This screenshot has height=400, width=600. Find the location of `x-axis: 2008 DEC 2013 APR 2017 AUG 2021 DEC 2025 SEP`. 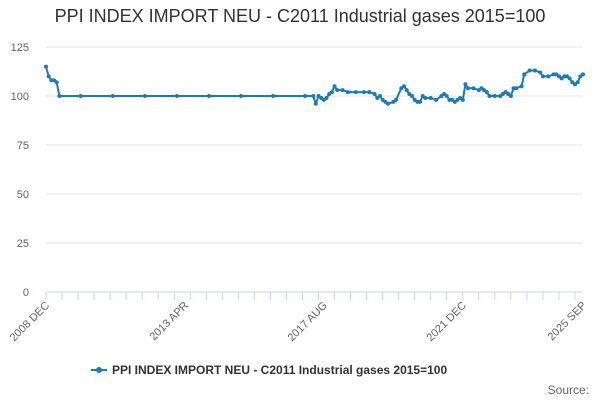

x-axis: 2008 DEC 2013 APR 2017 AUG 2021 DEC 2025 SEP is located at coordinates (299, 317).